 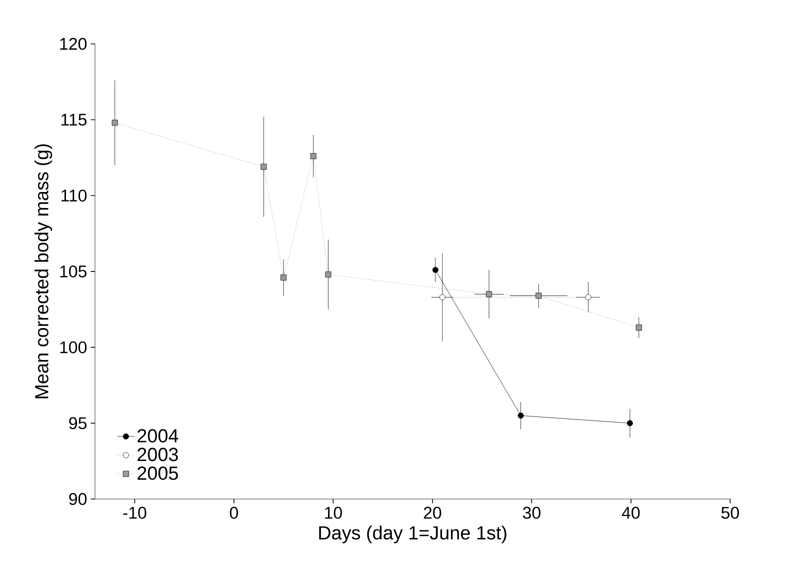 I want to click on x-axis-title: Days (day 1=June 1st), so click(x=412, y=535).